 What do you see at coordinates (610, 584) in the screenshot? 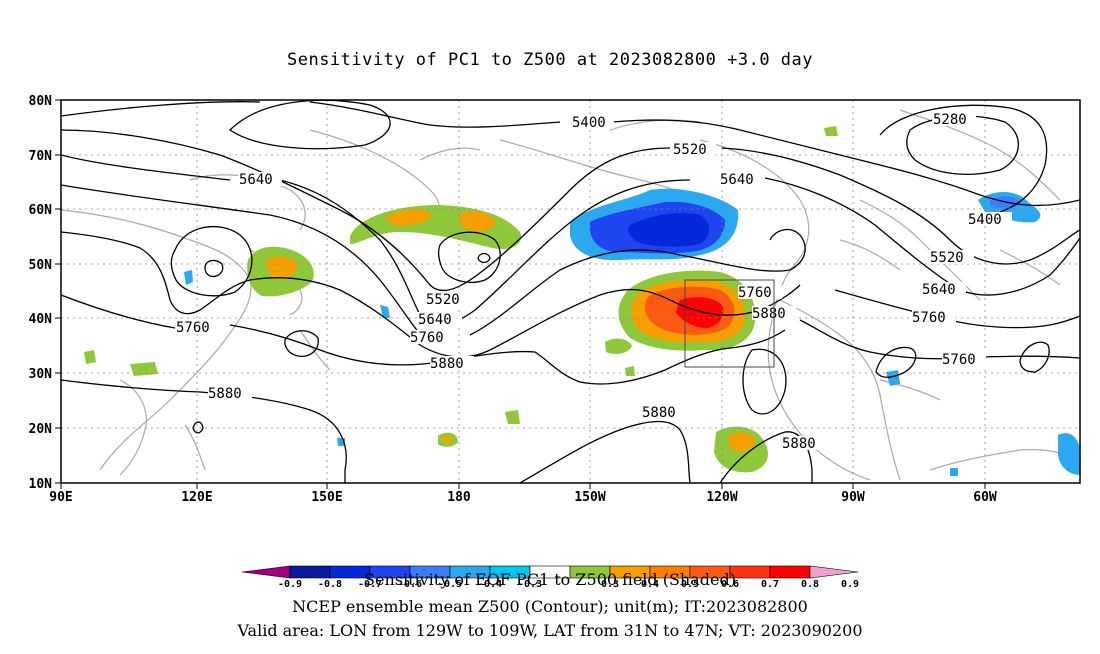
I see `colorbar-tick-label: 0.3` at bounding box center [610, 584].